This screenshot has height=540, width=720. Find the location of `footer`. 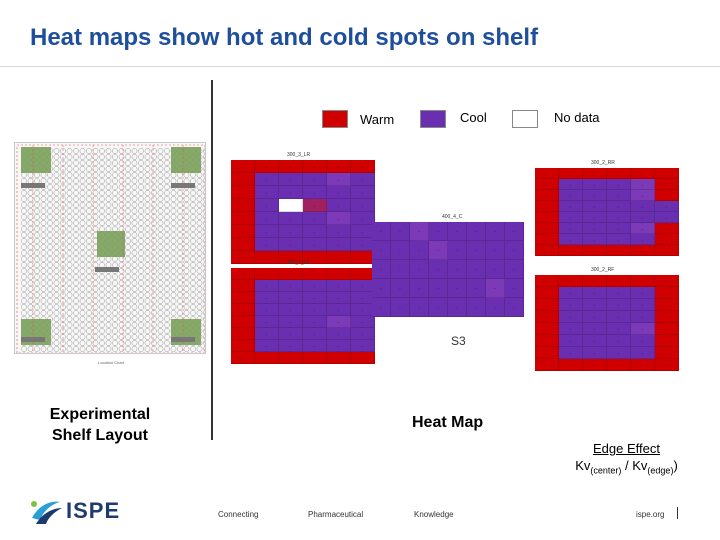

footer is located at coordinates (360, 515).